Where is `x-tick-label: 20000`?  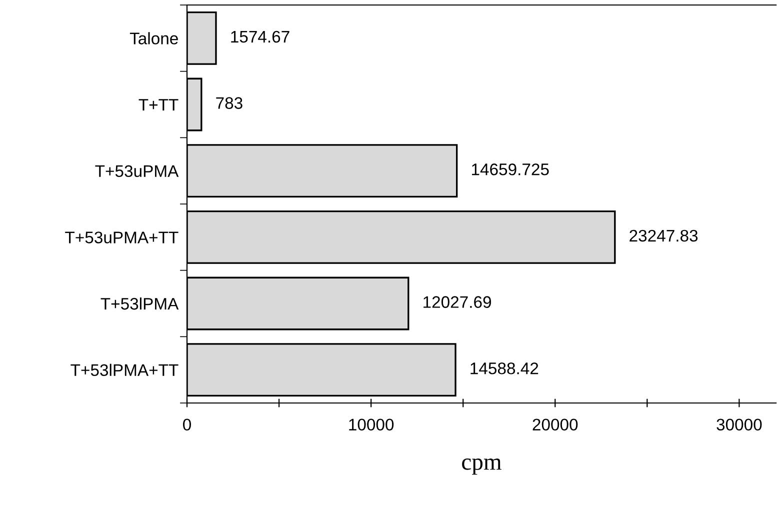 x-tick-label: 20000 is located at coordinates (555, 424).